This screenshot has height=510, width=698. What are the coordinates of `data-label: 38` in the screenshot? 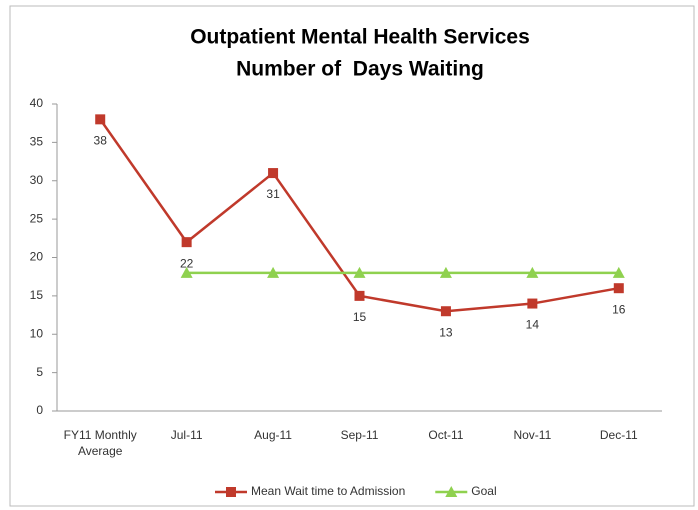 It's located at (101, 141).